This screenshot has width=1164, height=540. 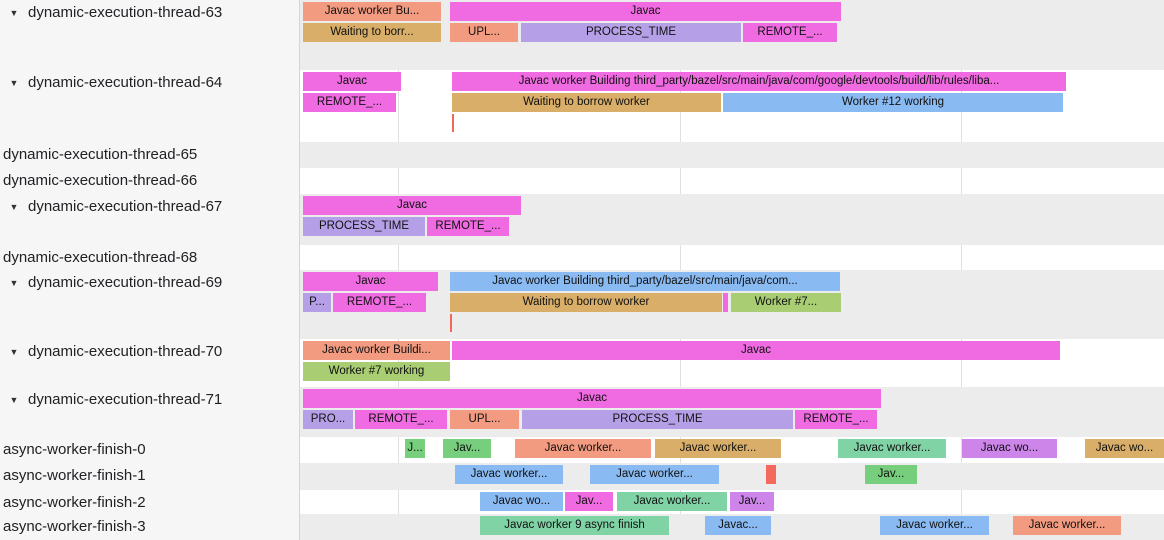 I want to click on span-bar: Worker #7 working, so click(x=376, y=371).